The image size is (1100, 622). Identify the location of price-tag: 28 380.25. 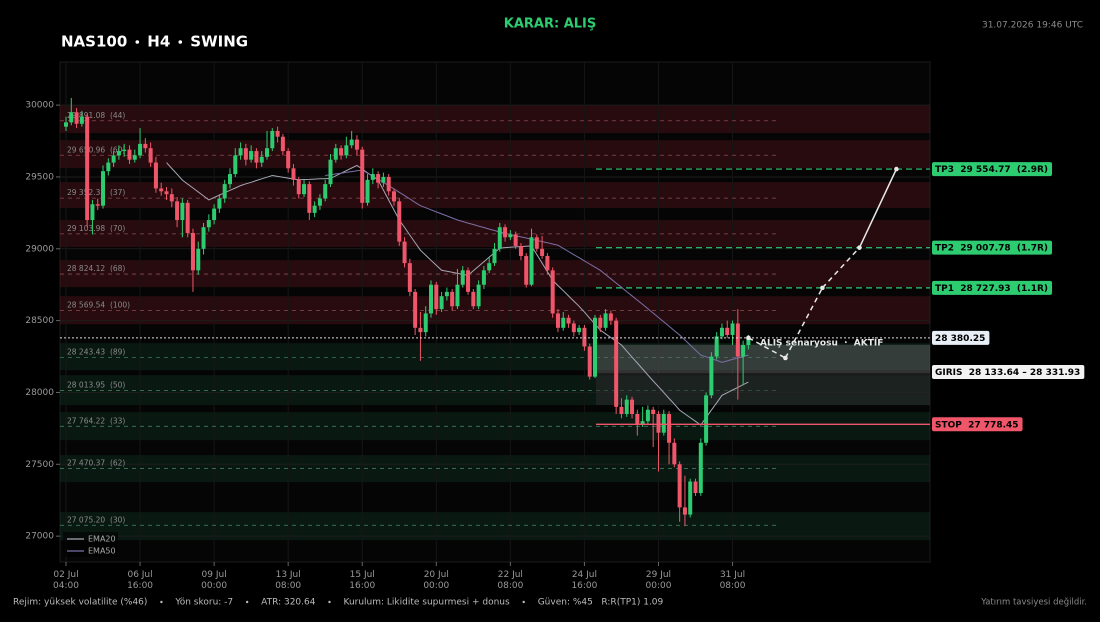
(961, 337).